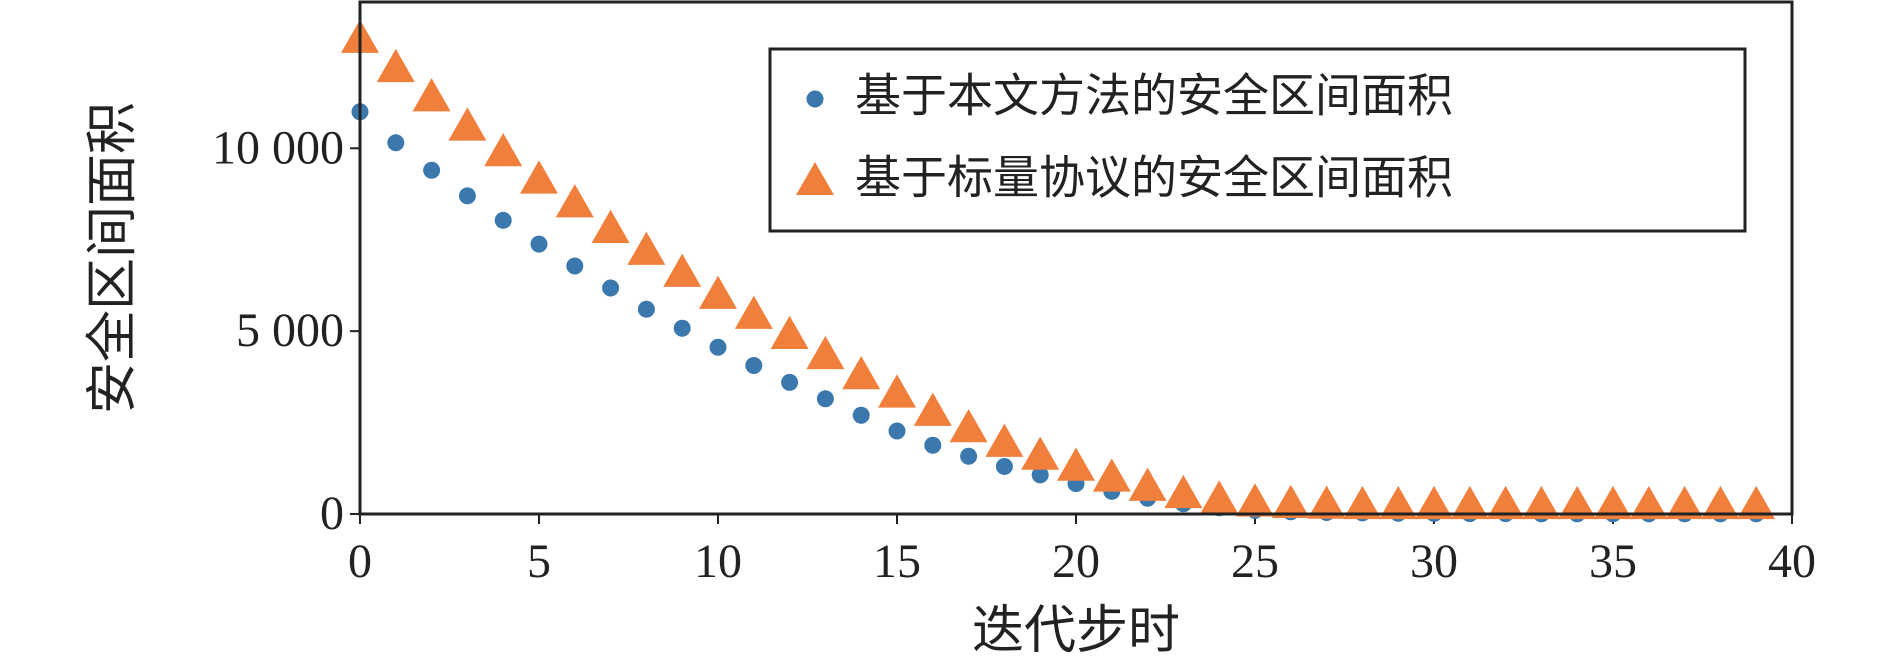 This screenshot has width=1890, height=670. I want to click on legend-label: 基于本文方法的安全区间面积, so click(1154, 96).